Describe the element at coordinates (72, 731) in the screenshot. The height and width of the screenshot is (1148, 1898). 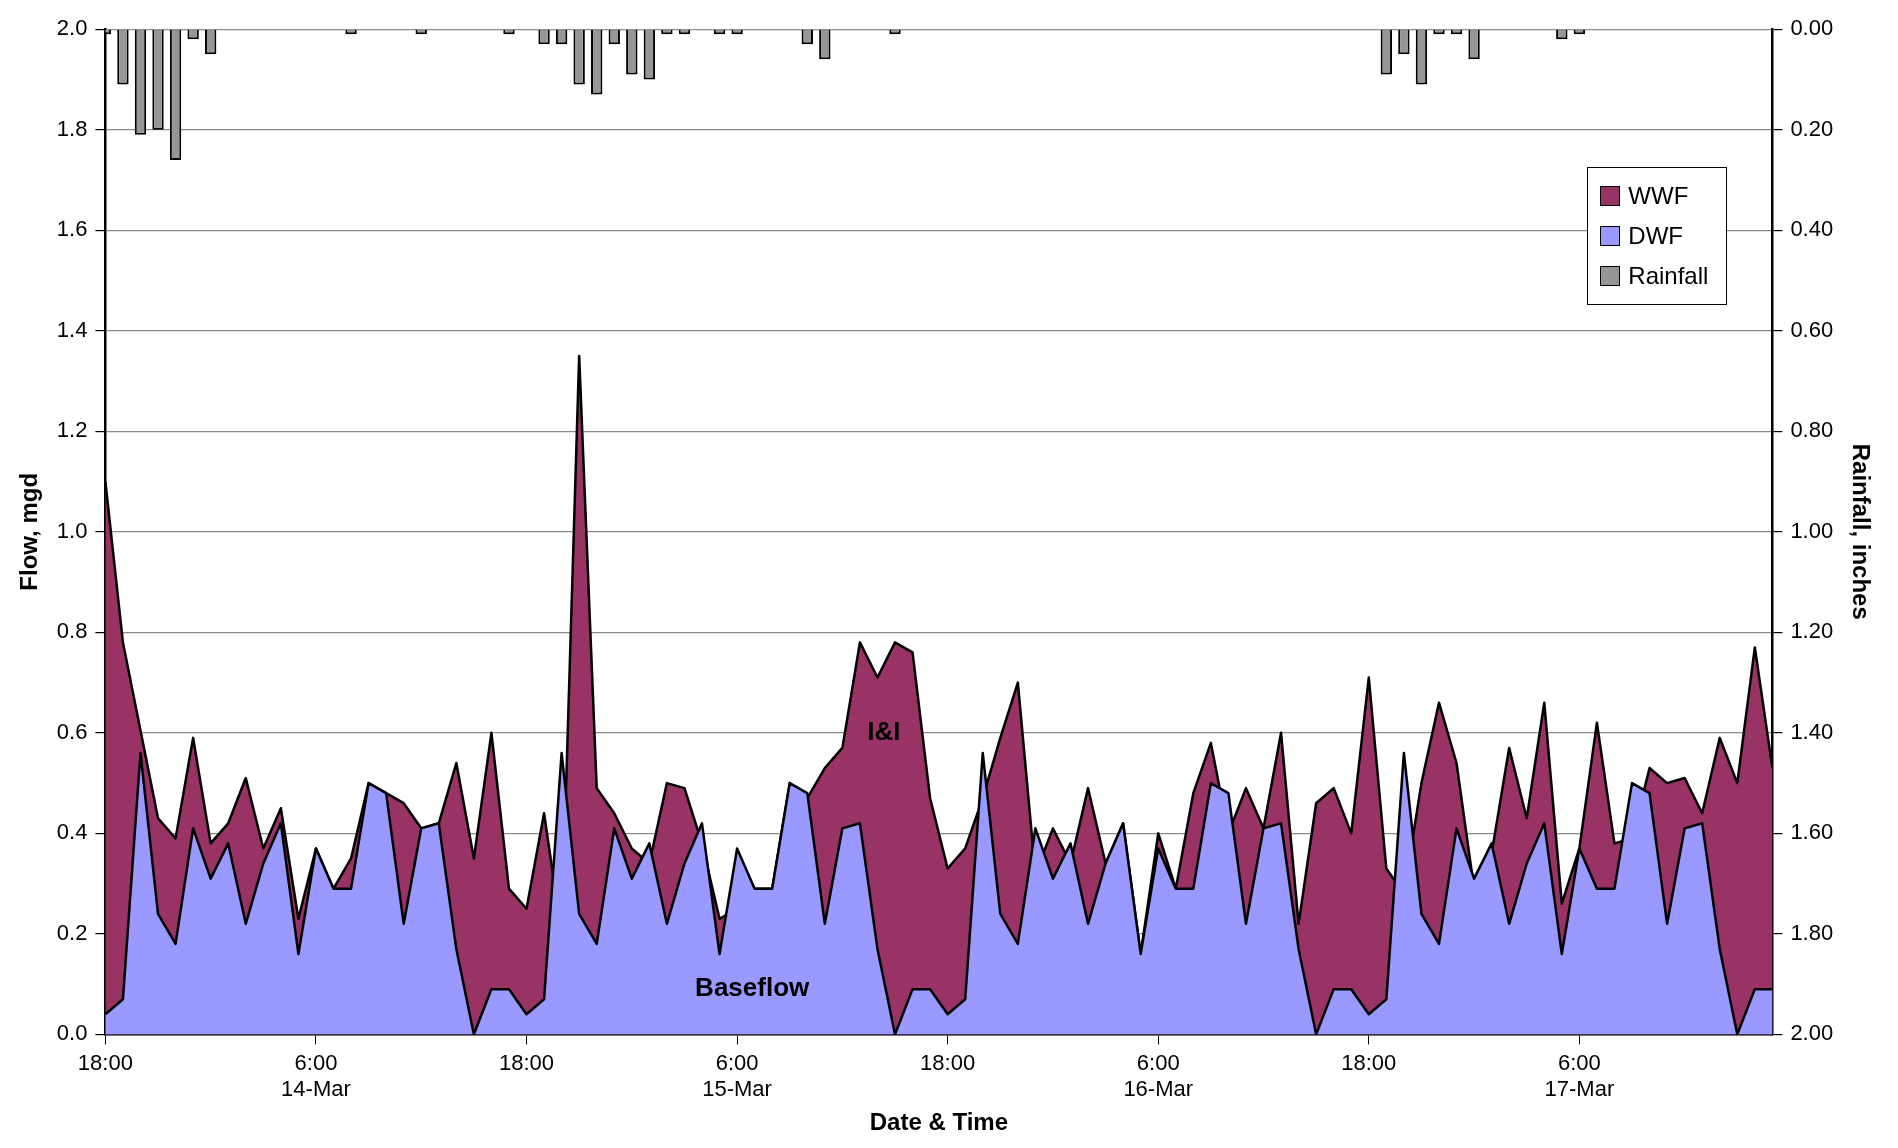
I see `y-tick-label: 0.6` at that location.